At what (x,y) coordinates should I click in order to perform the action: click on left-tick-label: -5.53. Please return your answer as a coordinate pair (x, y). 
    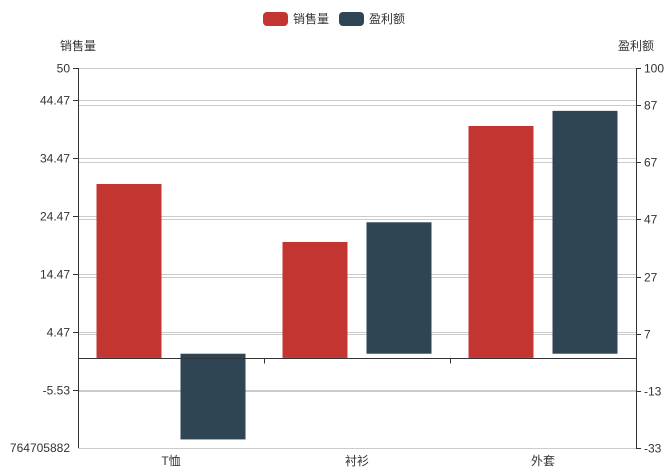
    Looking at the image, I should click on (57, 391).